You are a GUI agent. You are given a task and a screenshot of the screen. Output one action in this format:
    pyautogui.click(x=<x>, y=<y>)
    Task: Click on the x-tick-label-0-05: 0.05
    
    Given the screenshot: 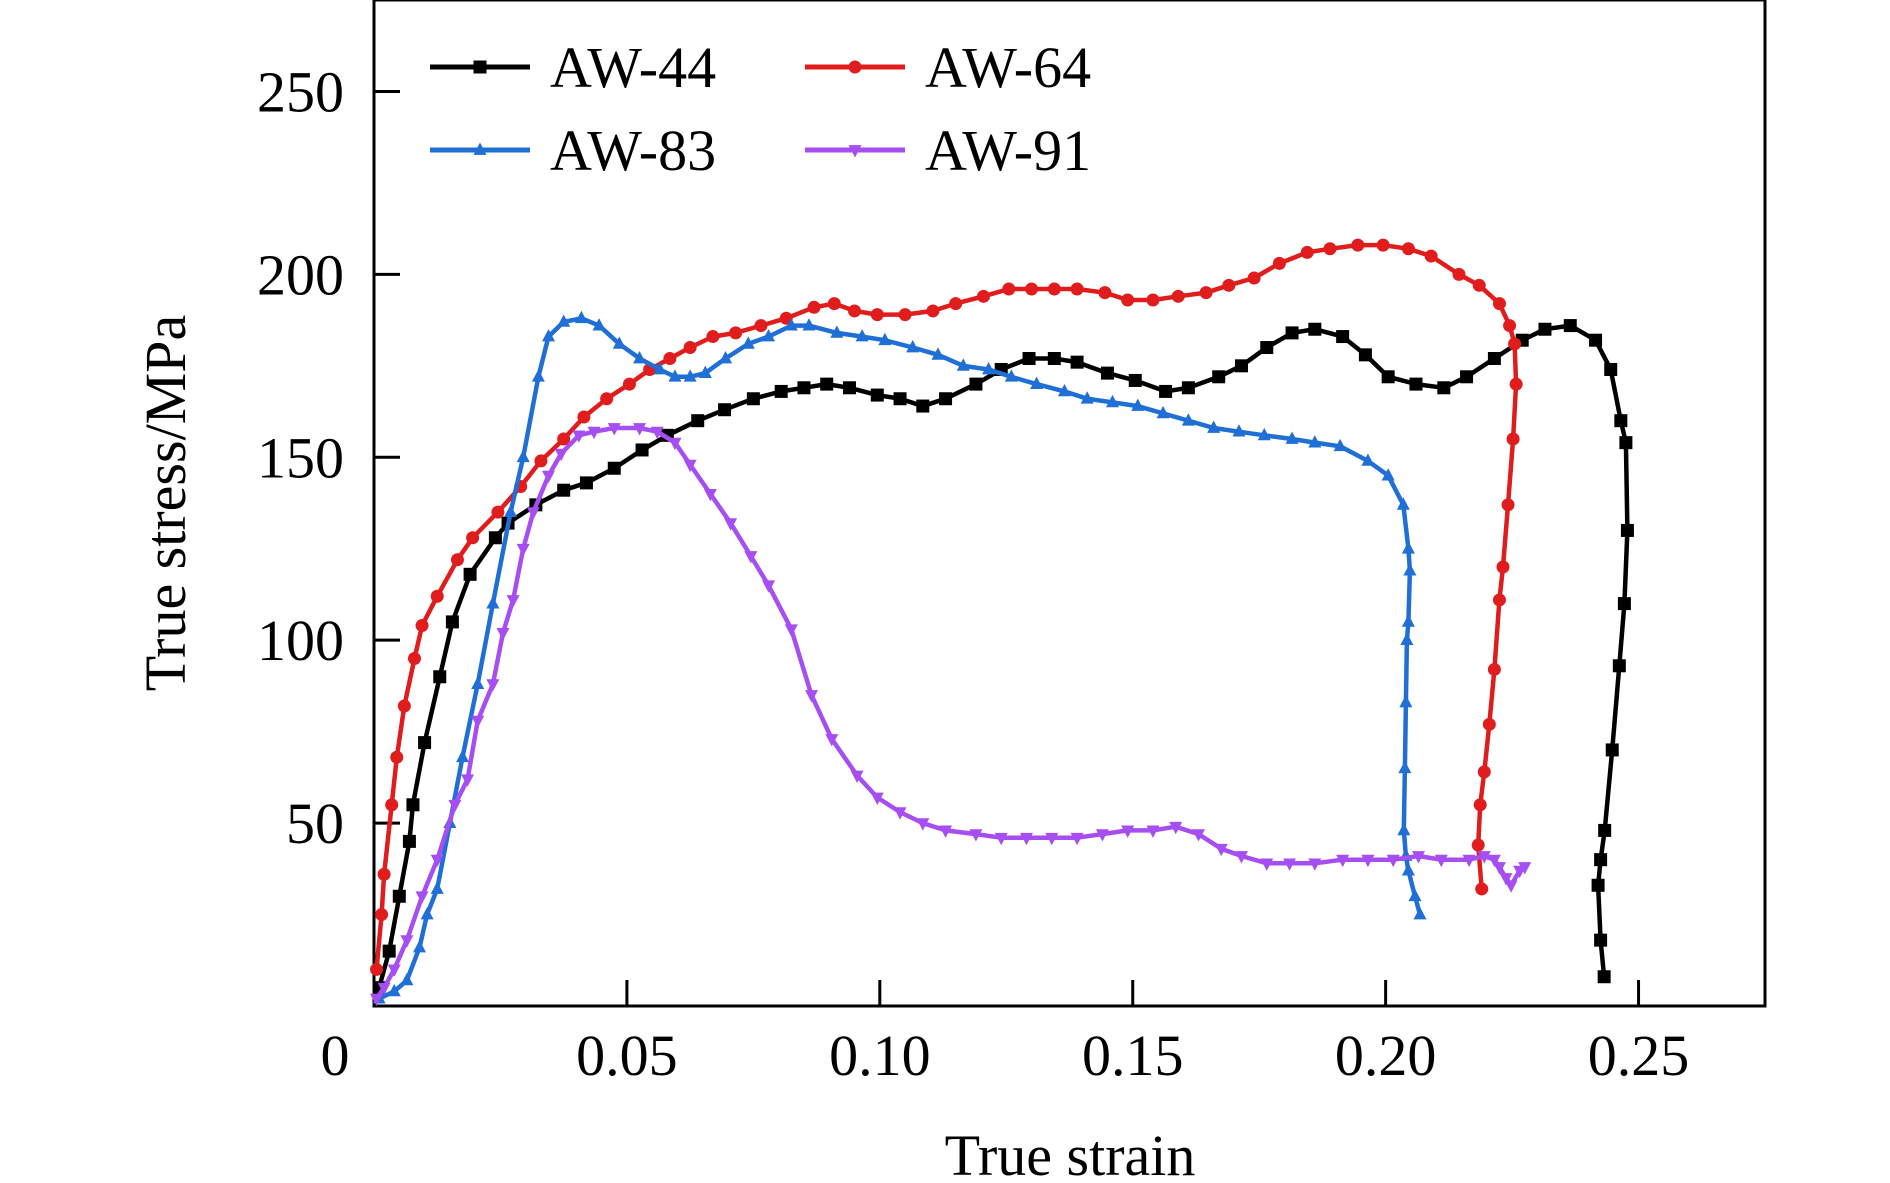 What is the action you would take?
    pyautogui.click(x=627, y=1055)
    